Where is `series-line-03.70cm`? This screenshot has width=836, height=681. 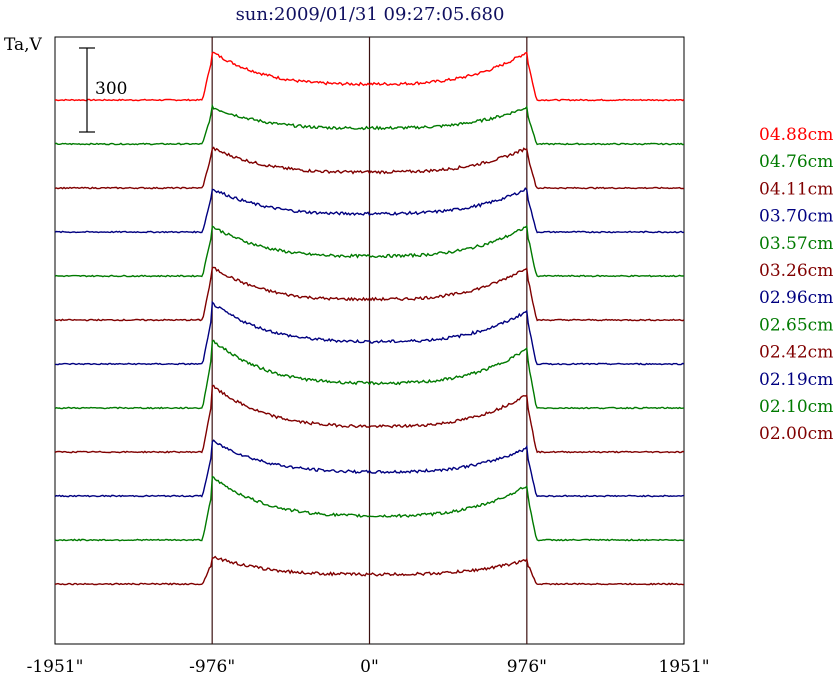 series-line-03.70cm is located at coordinates (369, 210).